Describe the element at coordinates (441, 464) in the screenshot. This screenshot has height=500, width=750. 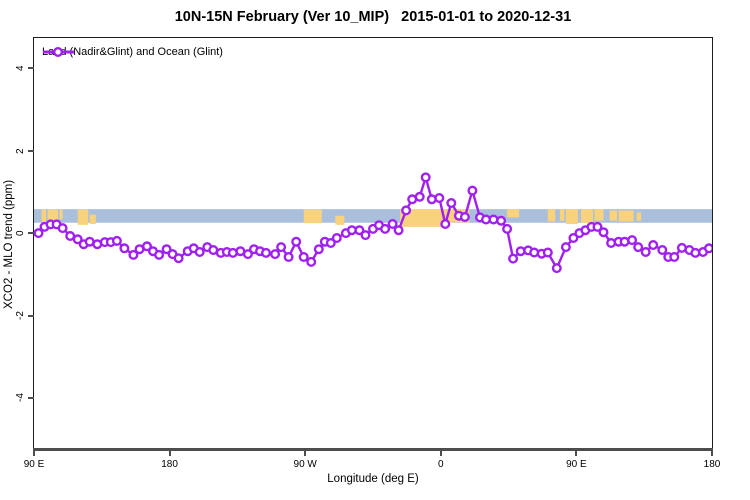
I see `x-tick-label: 0` at that location.